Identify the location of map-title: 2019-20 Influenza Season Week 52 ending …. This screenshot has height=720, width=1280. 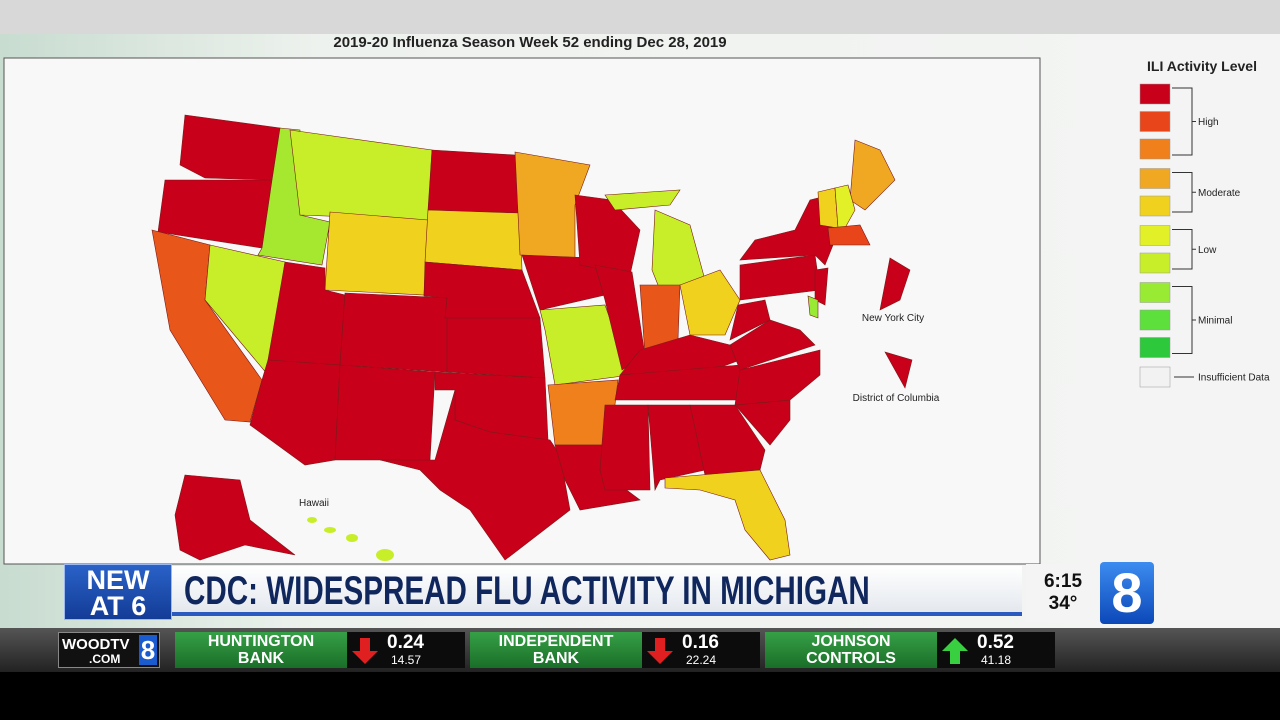
(529, 42).